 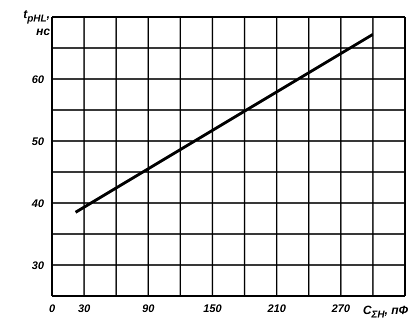 What do you see at coordinates (276, 308) in the screenshot?
I see `x-tick-label: 210` at bounding box center [276, 308].